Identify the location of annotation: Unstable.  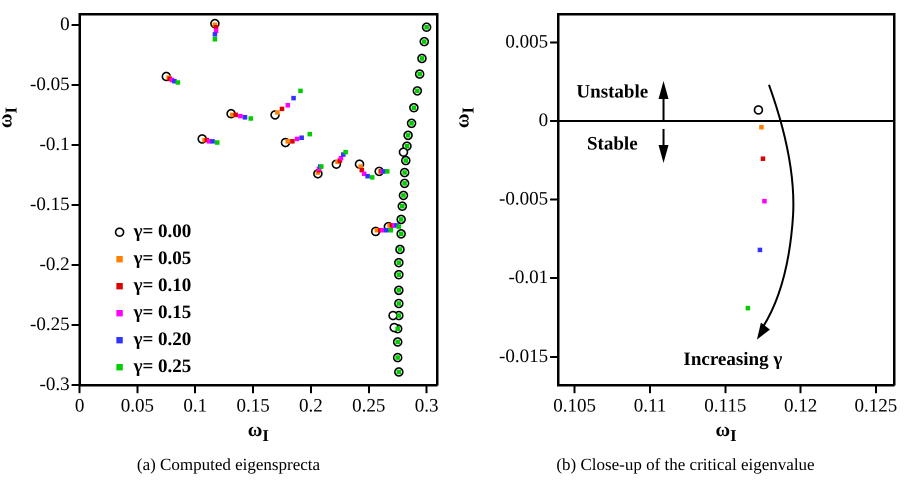
(612, 92).